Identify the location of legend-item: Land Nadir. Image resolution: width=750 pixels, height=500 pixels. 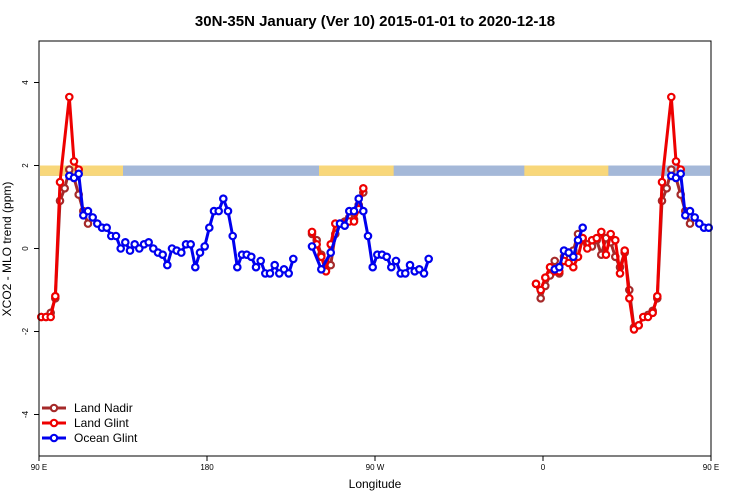
(87, 408).